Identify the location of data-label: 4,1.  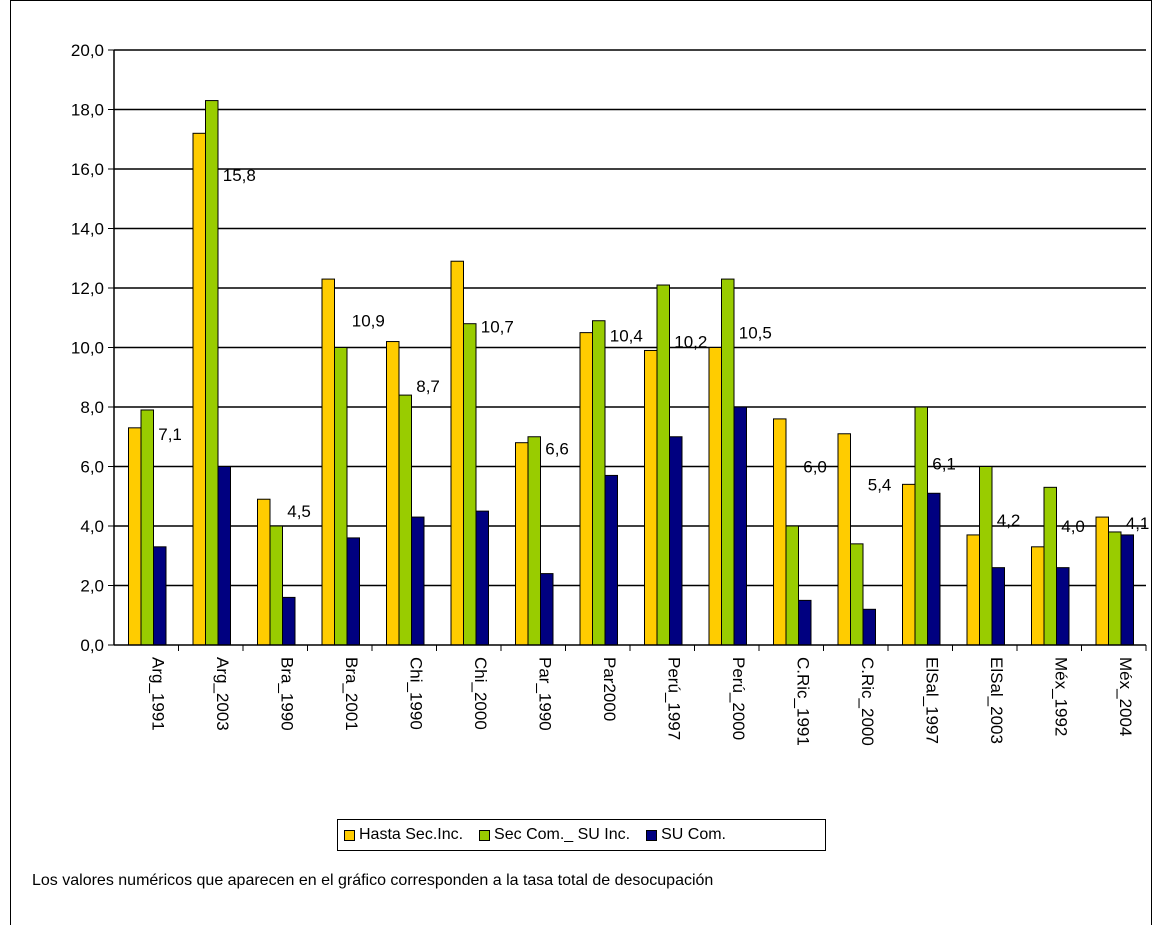
(1138, 523).